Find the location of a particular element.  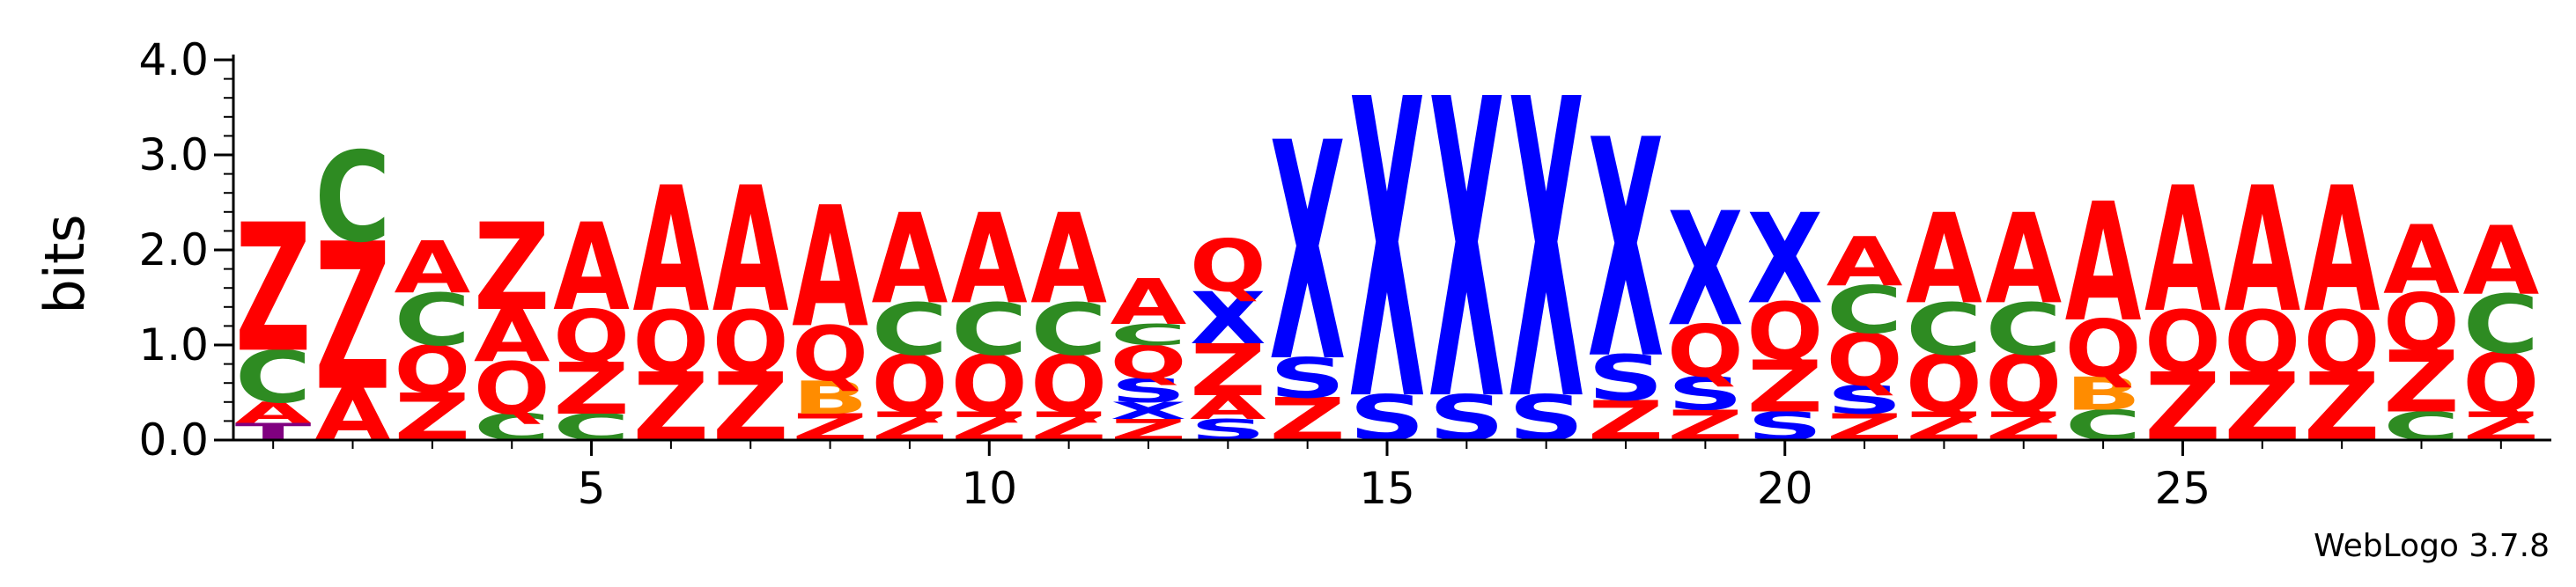

x-tick-label: 15 is located at coordinates (1387, 489).